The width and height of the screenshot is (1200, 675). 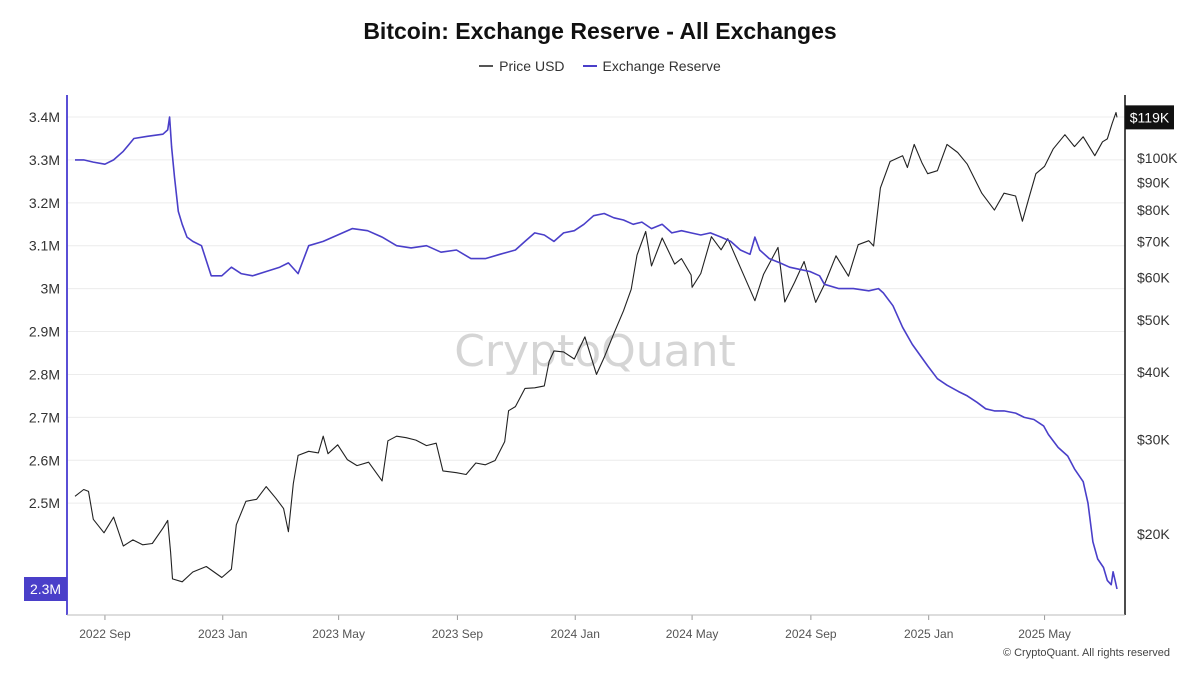 What do you see at coordinates (44, 417) in the screenshot?
I see `left-tick-label: 2.7M` at bounding box center [44, 417].